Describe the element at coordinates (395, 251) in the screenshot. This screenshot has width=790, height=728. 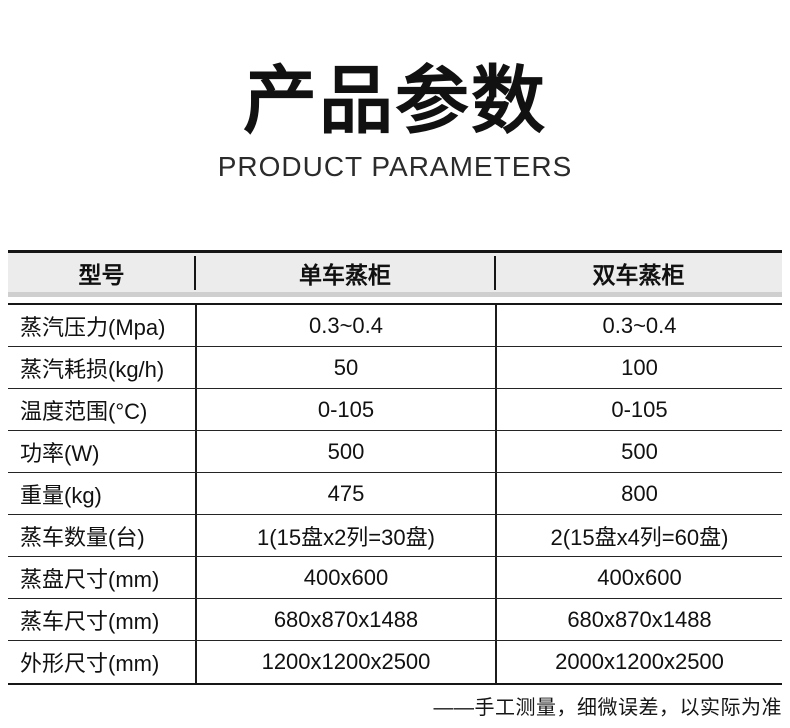
I see `table-top-border` at that location.